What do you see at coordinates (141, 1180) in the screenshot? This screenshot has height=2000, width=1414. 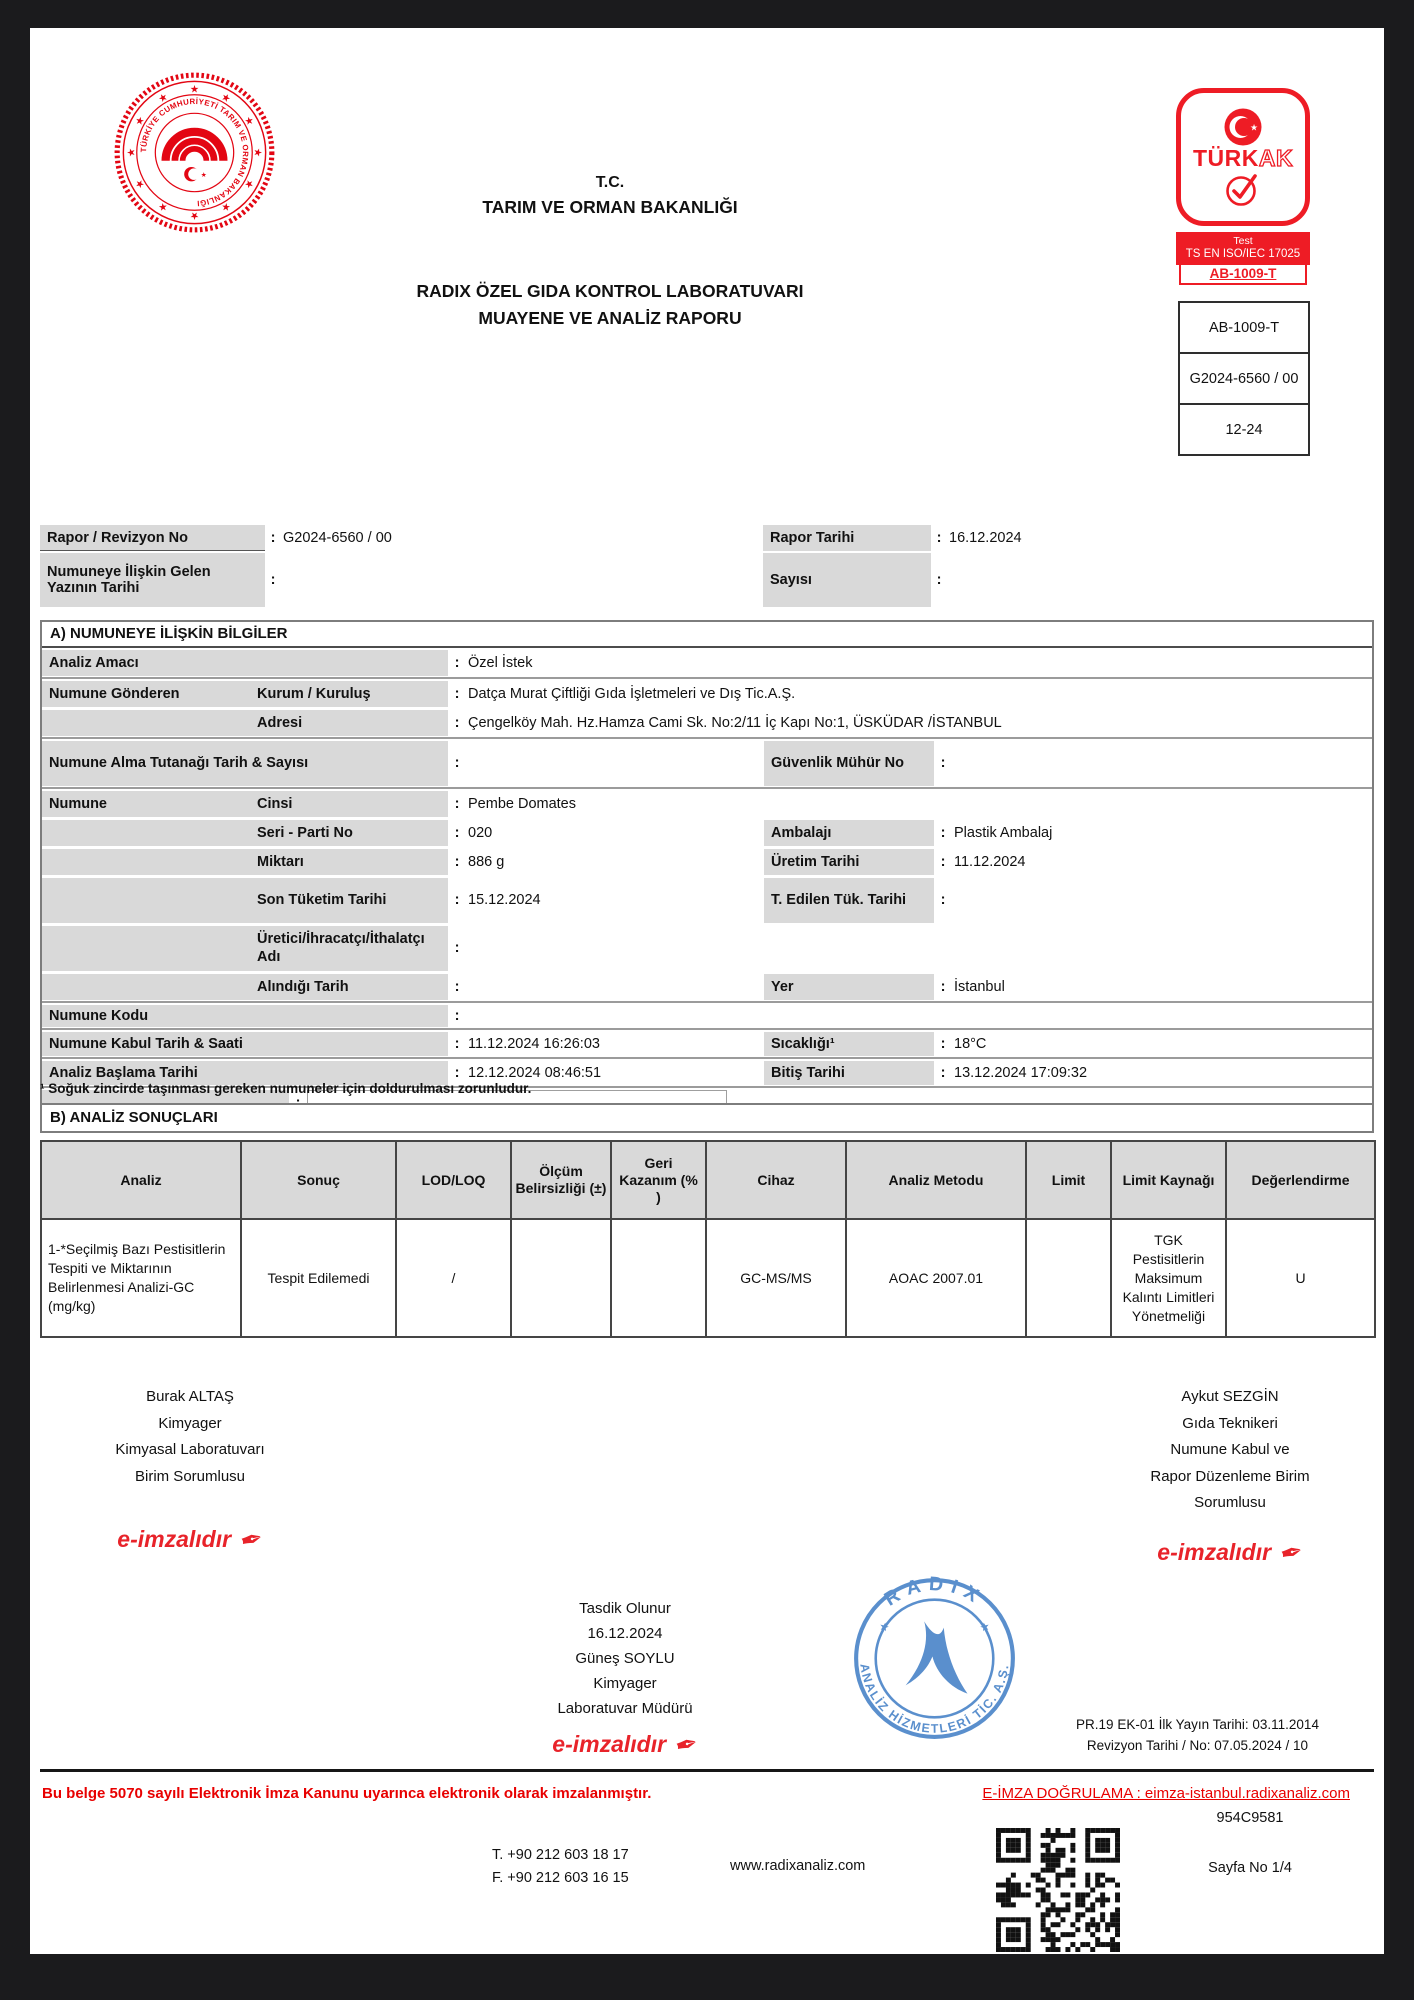 I see `col-analiz: Analiz` at bounding box center [141, 1180].